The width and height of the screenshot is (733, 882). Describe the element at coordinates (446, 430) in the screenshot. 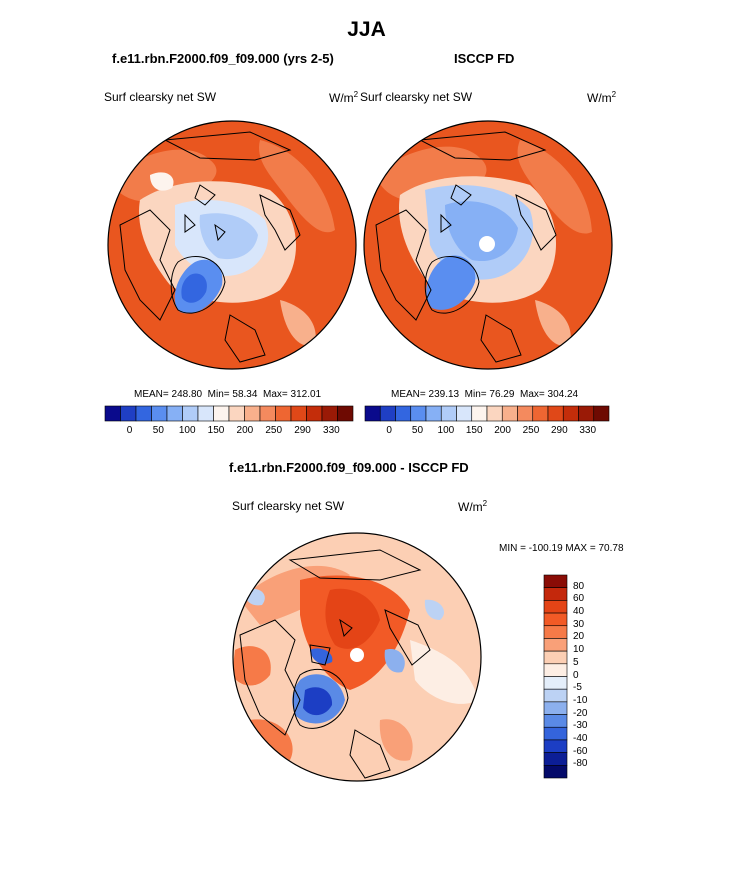

I see `obs-colorbar-tick: 100` at that location.